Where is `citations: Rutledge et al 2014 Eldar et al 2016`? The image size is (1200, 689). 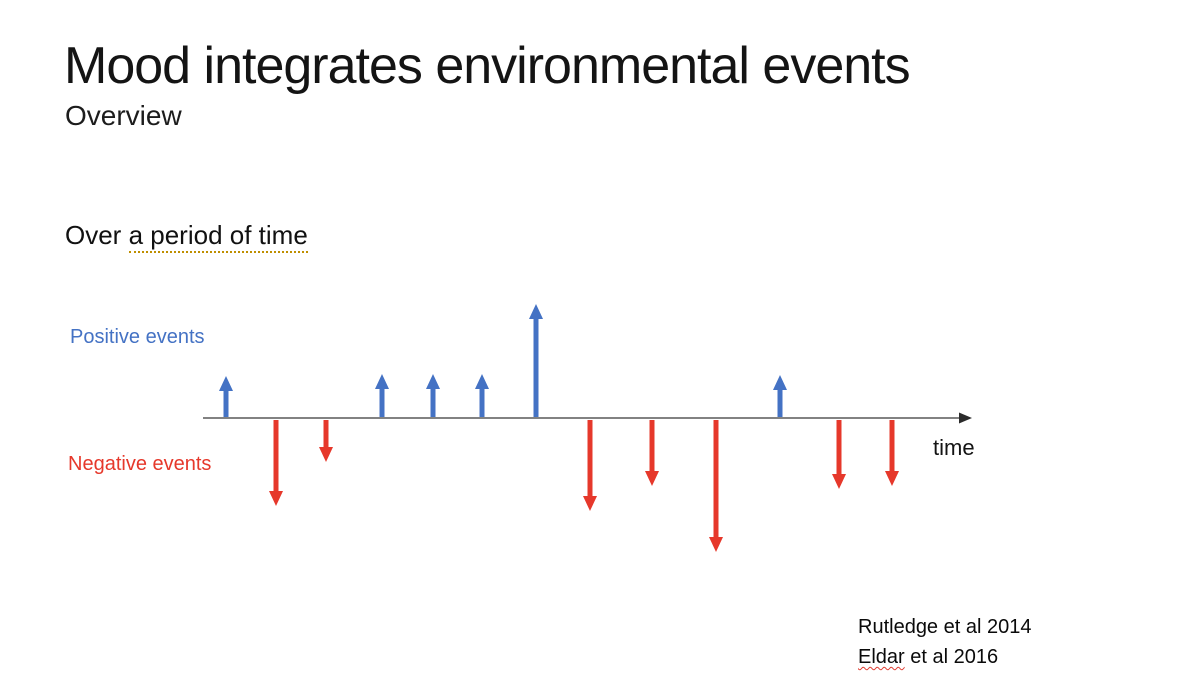
citations: Rutledge et al 2014 Eldar et al 2016 is located at coordinates (944, 642).